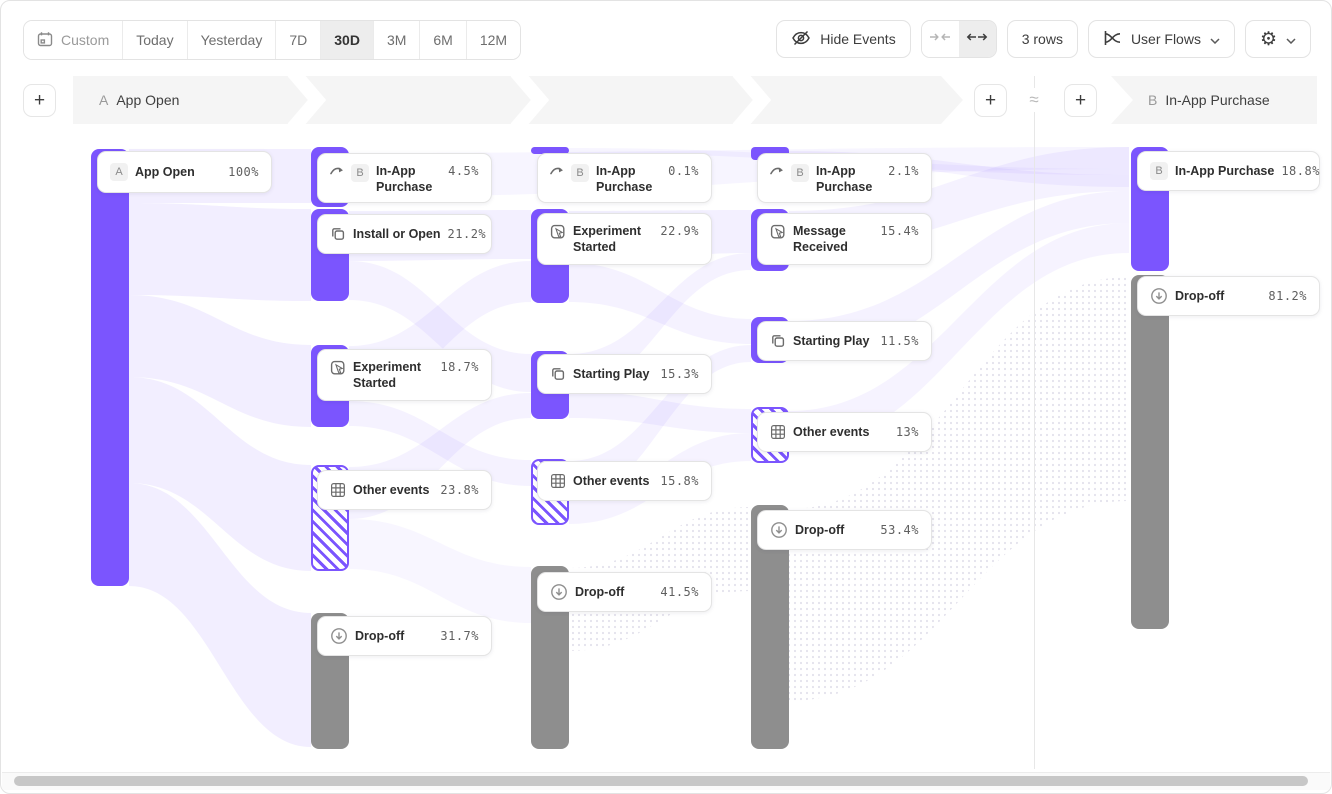 The image size is (1332, 794). I want to click on target-column-divider, so click(1034, 422).